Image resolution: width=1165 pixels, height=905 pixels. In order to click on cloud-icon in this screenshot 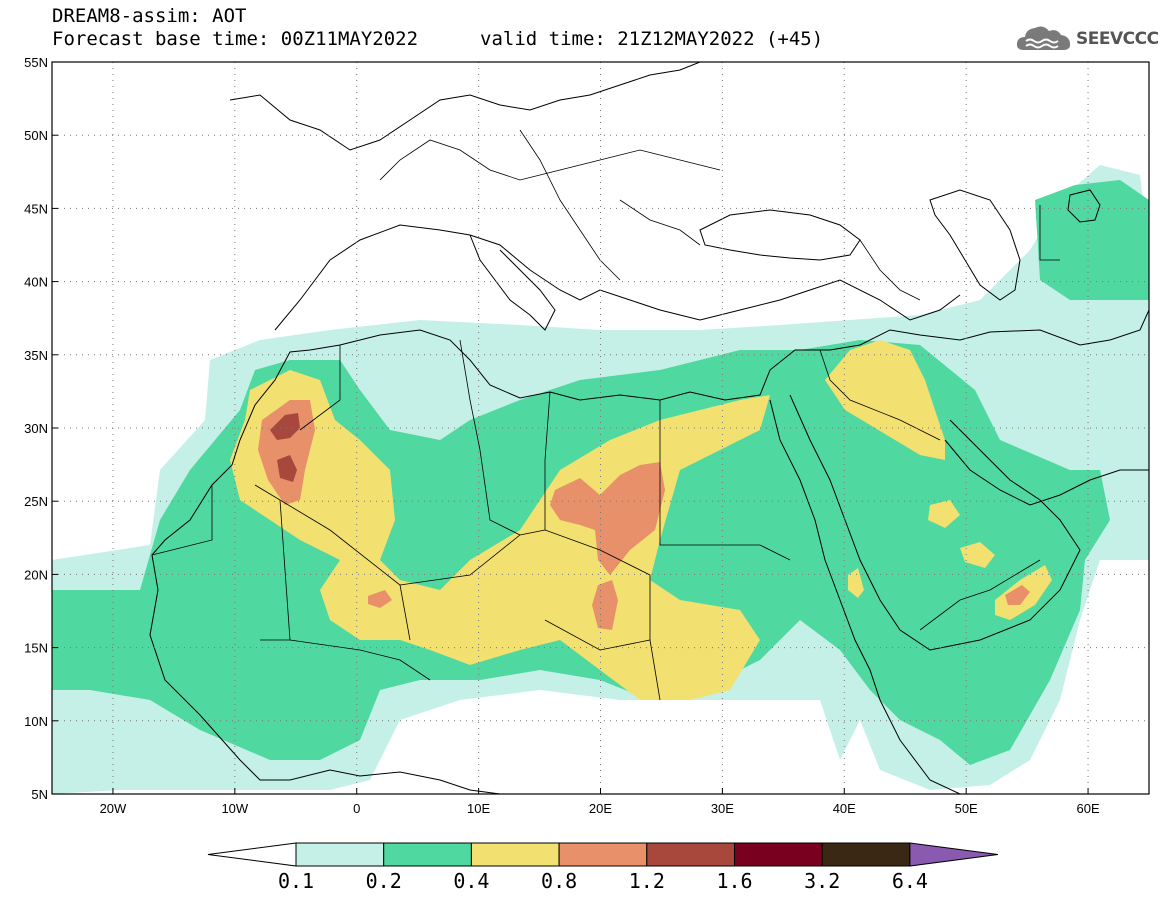, I will do `click(1043, 38)`.